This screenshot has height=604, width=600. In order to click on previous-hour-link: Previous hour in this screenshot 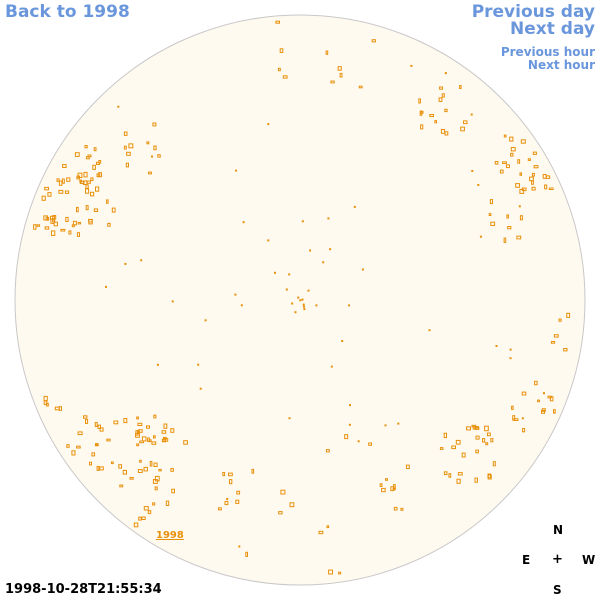, I will do `click(547, 52)`.